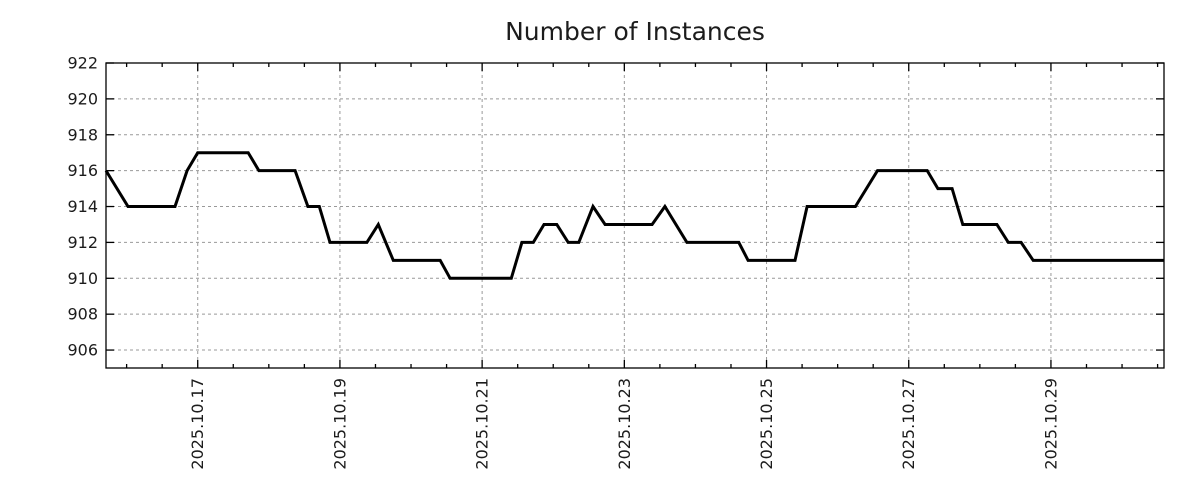  I want to click on y-tick-label: 920, so click(82, 98).